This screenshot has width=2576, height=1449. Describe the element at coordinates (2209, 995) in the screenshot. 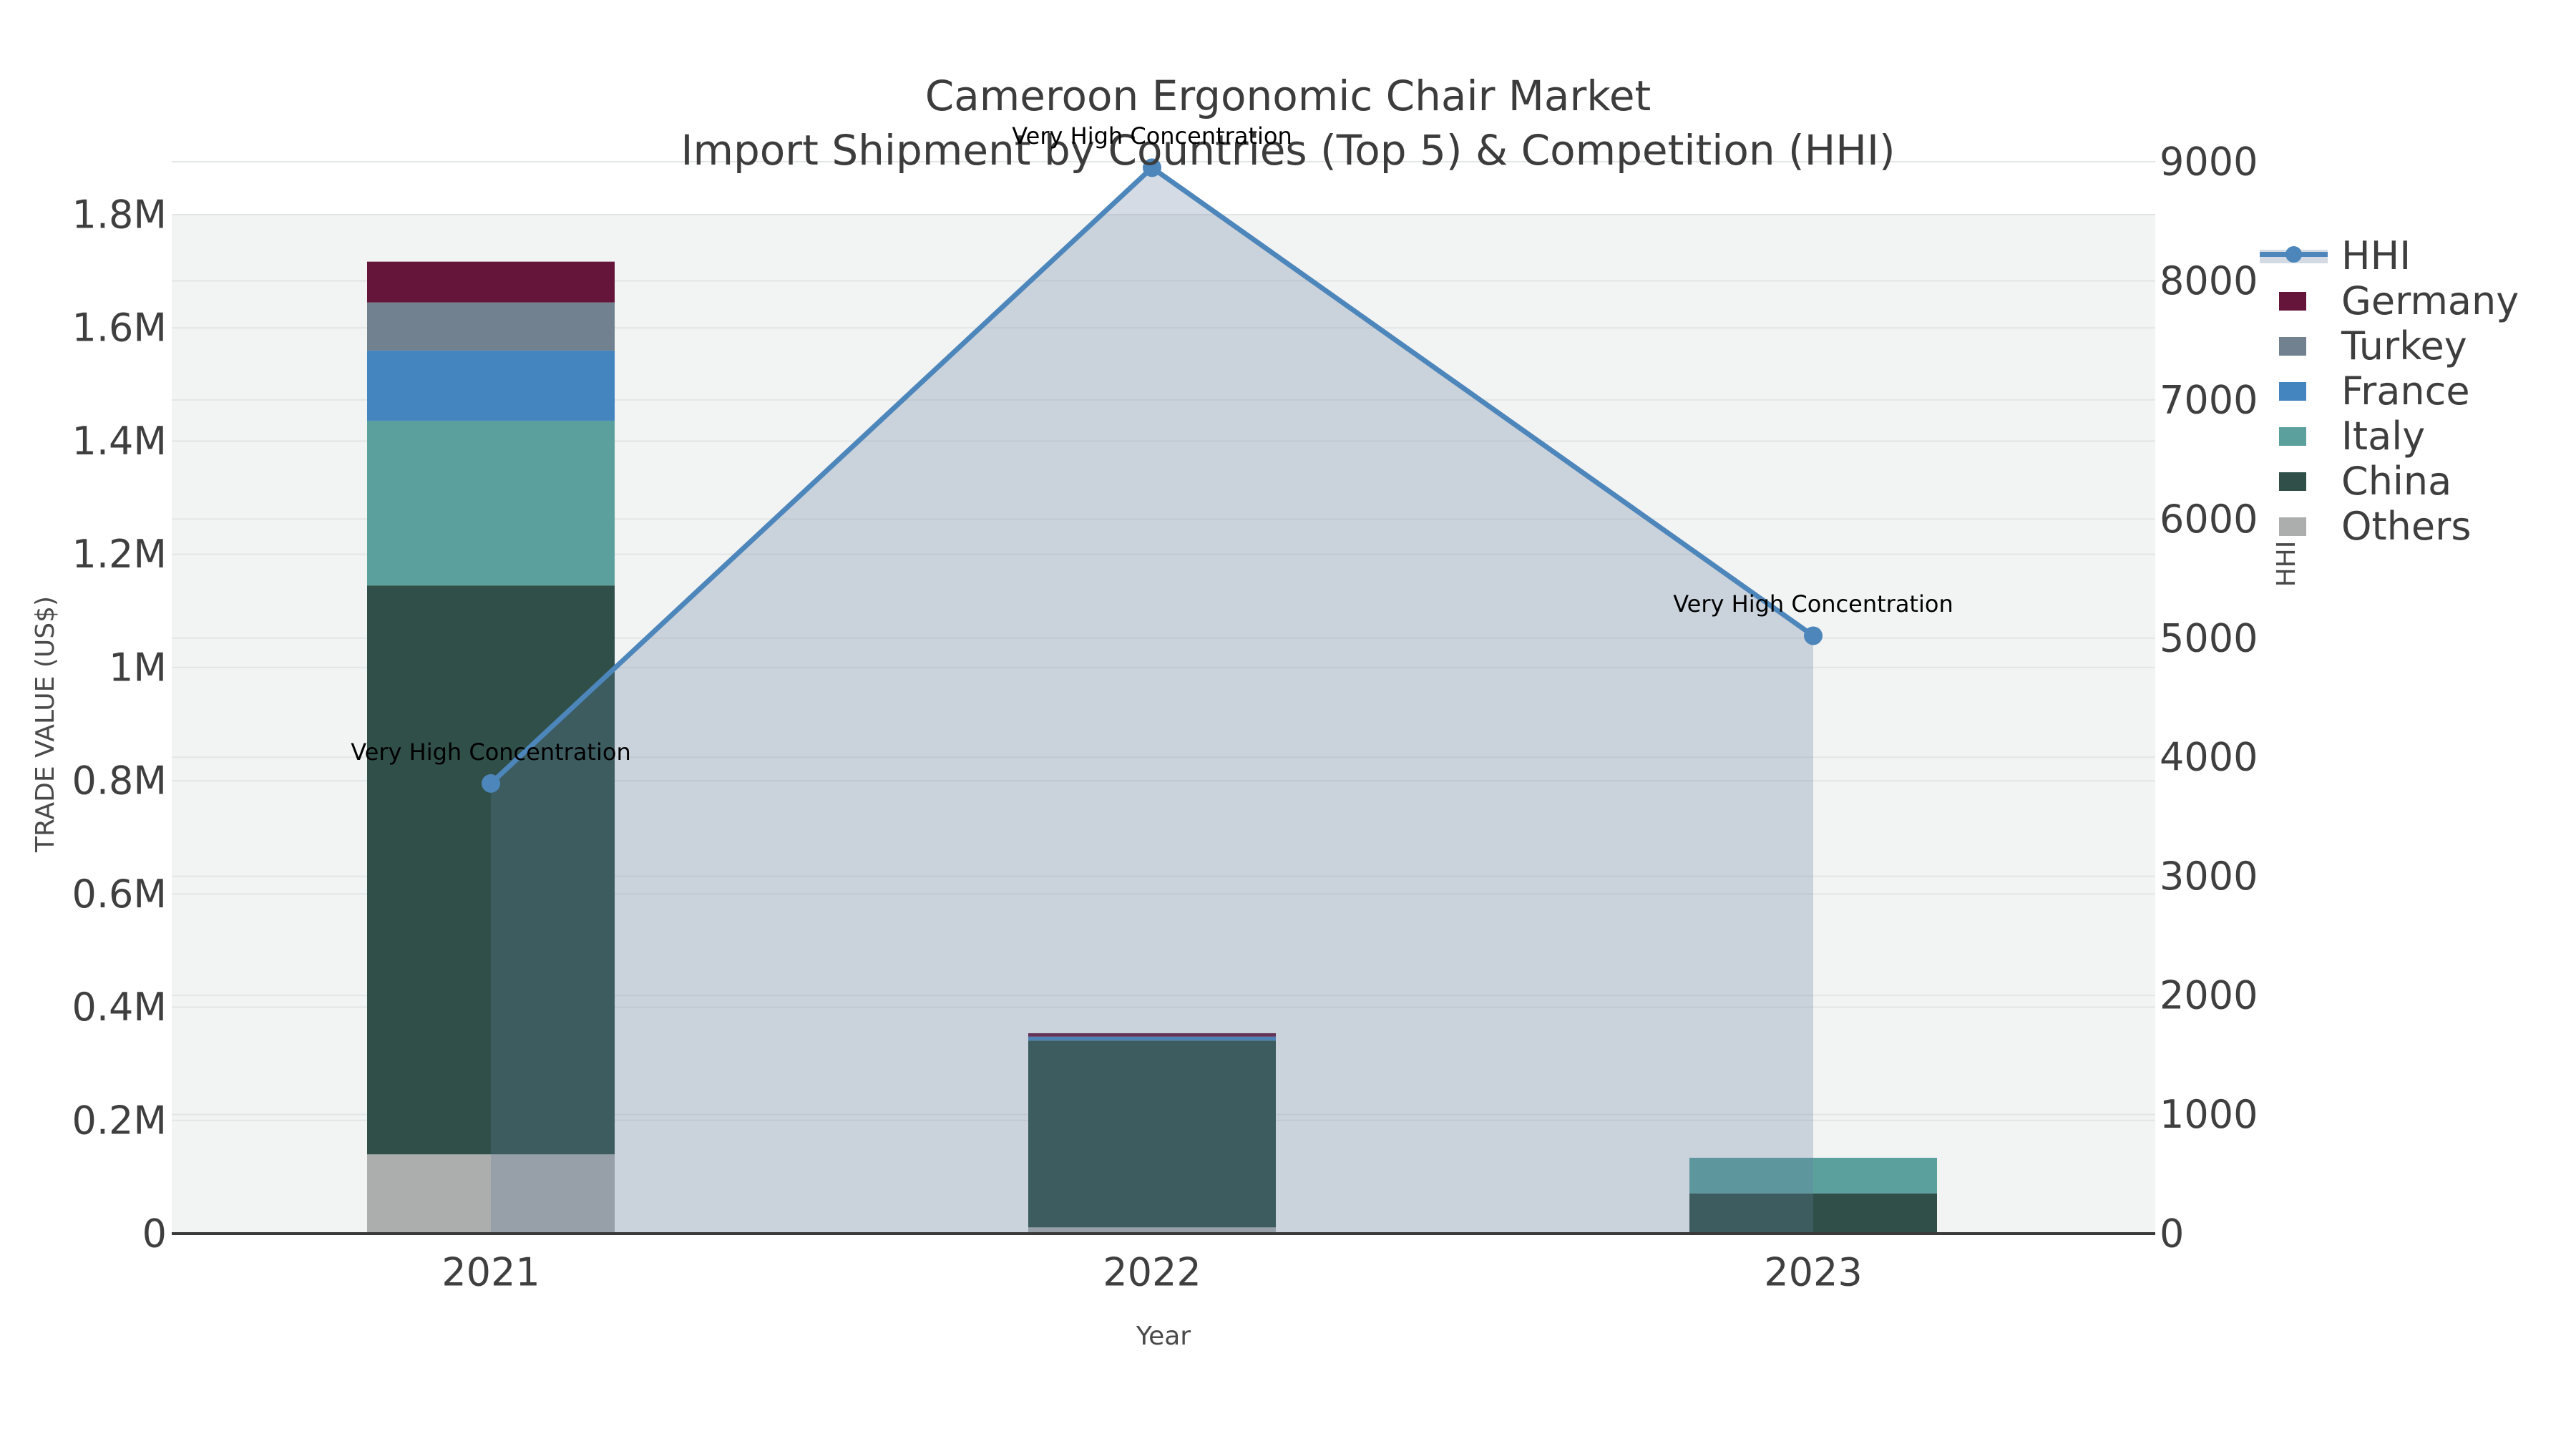

I see `y-right-tick: 2000` at that location.